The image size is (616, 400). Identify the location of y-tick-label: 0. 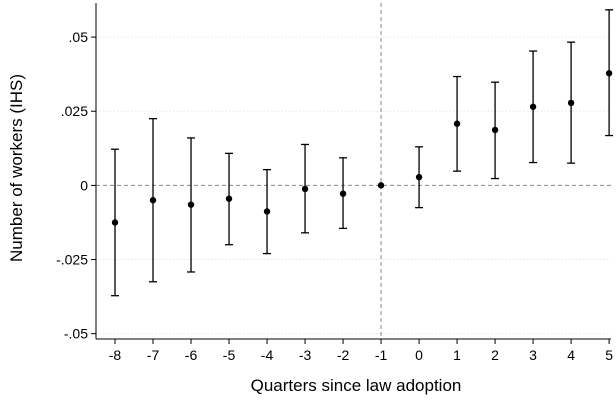
(84, 185).